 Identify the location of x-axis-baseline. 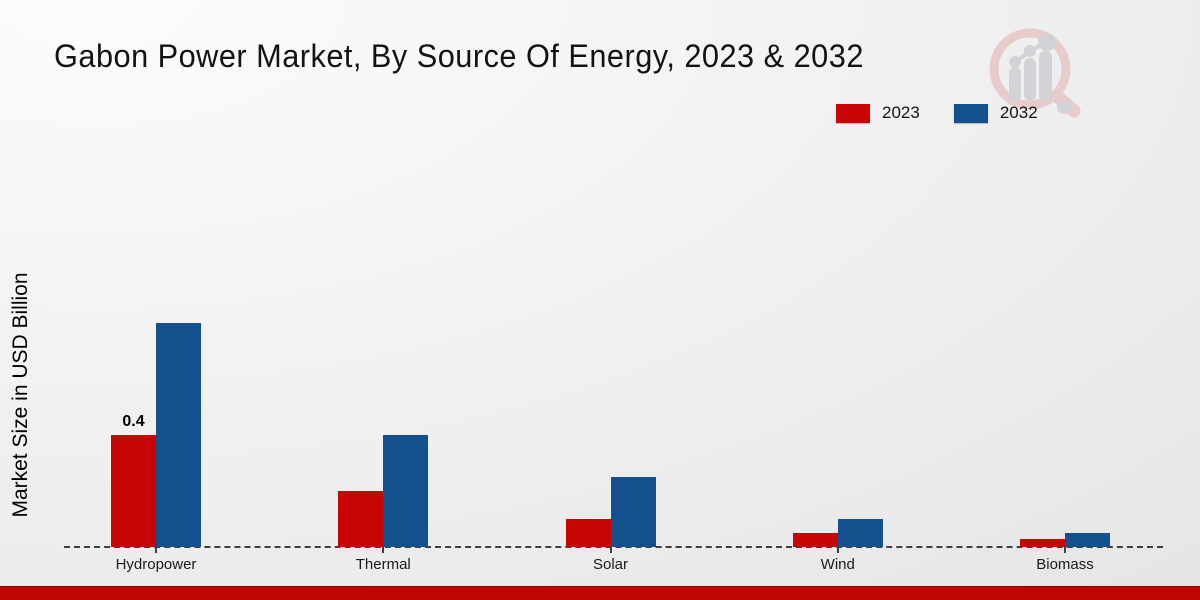
(613, 547).